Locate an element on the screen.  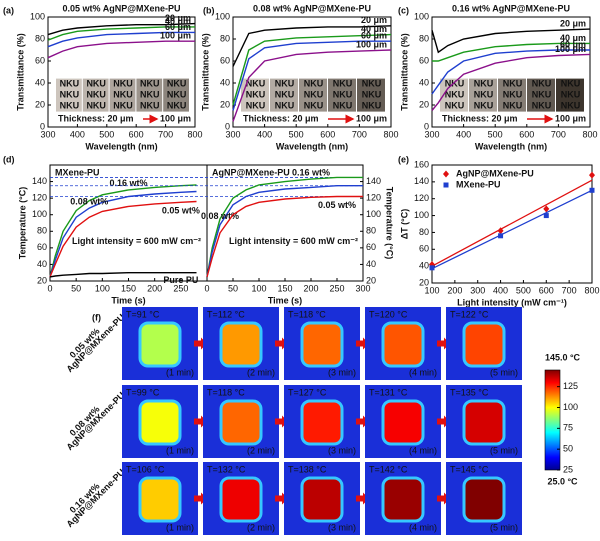
y-tick-label: 0 is located at coordinates (42, 126).